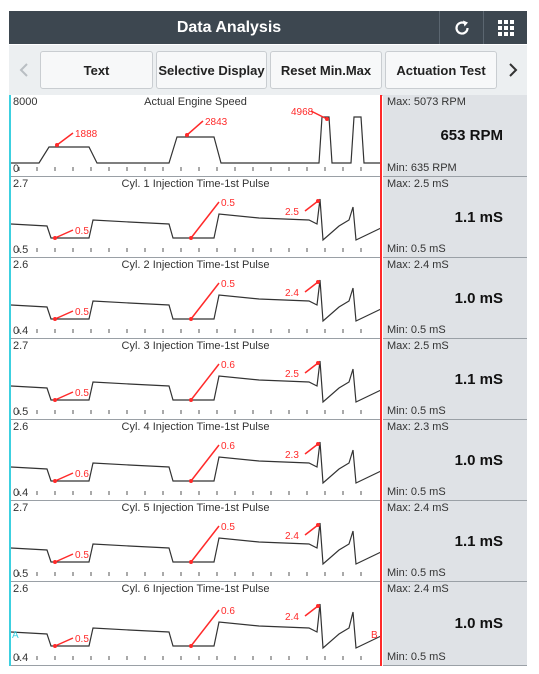 The height and width of the screenshot is (674, 539). I want to click on value-row-cyl-2-injection: Max: 2.4 mS 1.0 mS Min: 0.5 mS, so click(455, 298).